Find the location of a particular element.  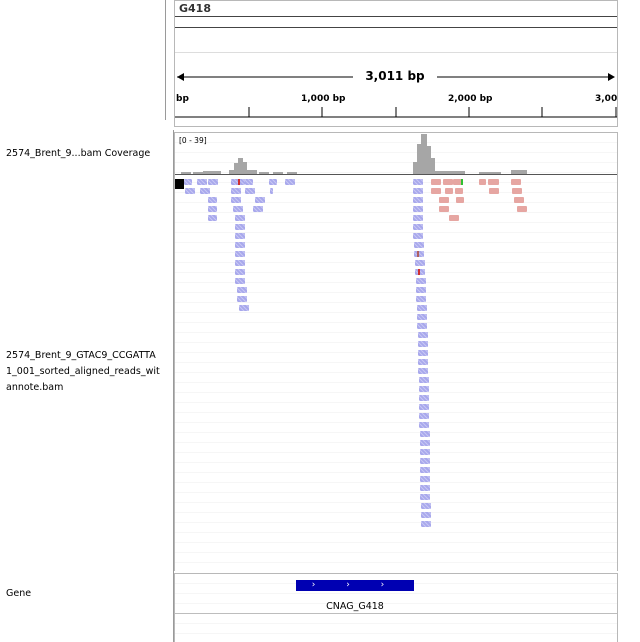

name-panel-divider-lower is located at coordinates (173, 386).